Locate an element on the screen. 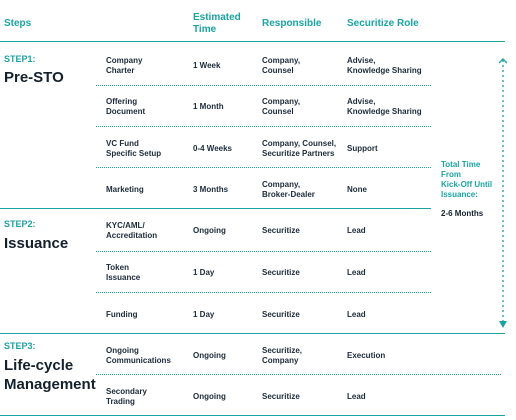 The image size is (516, 420). step1-row1-role: Advise, Knowledge Sharing is located at coordinates (384, 65).